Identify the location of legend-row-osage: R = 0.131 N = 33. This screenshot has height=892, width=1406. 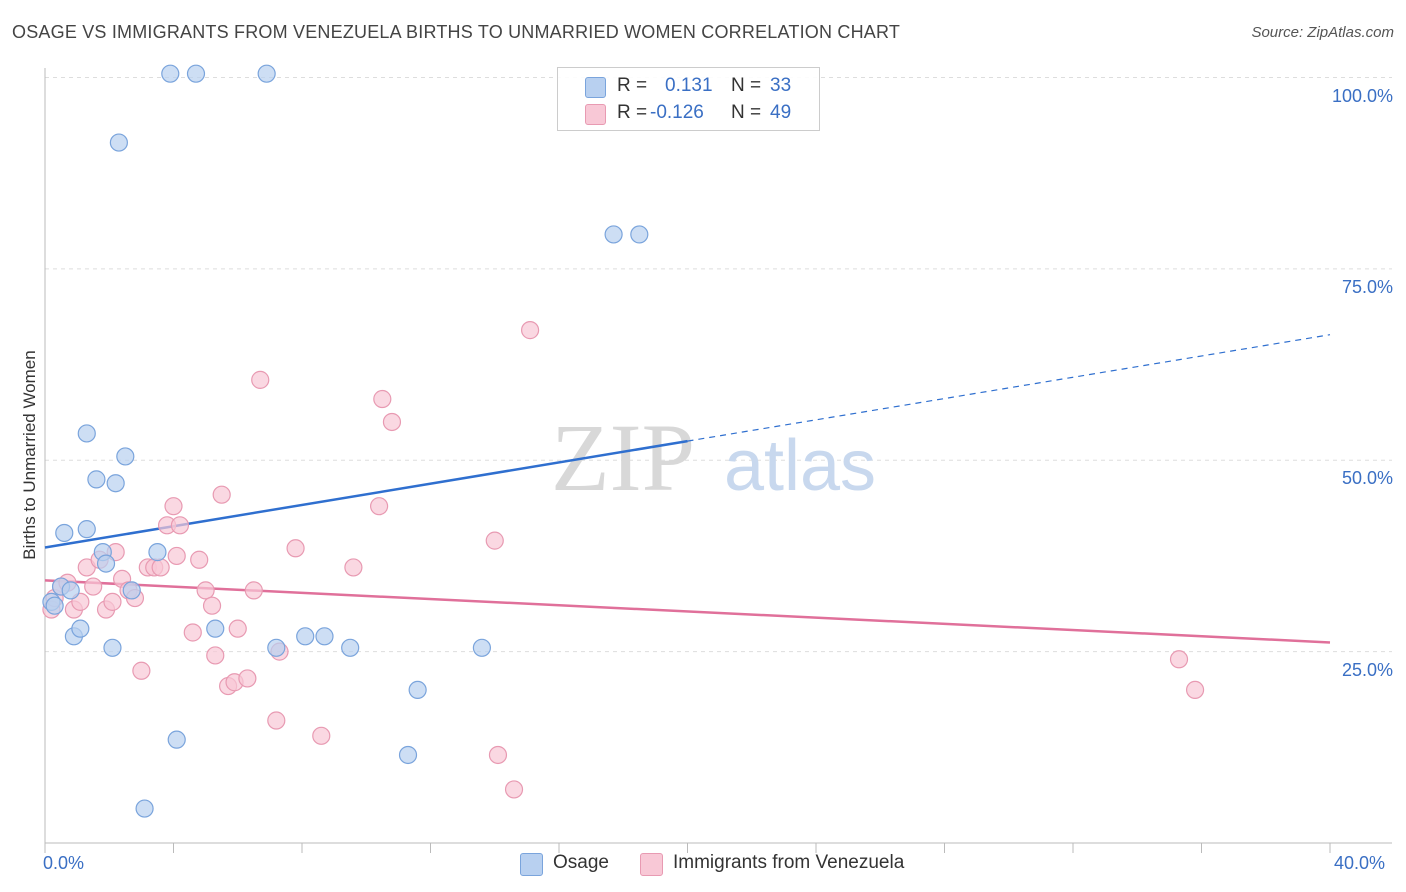
(688, 87).